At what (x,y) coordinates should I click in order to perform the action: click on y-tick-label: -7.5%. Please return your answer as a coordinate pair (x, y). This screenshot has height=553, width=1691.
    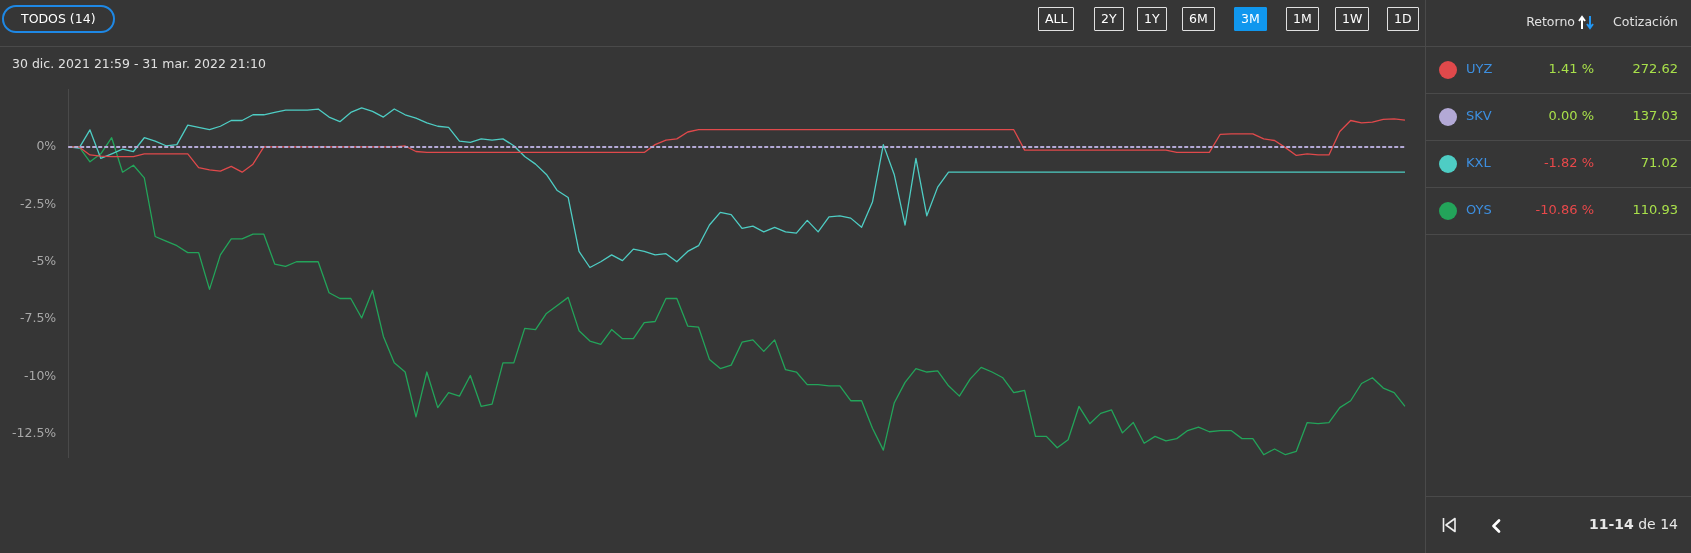
    Looking at the image, I should click on (38, 318).